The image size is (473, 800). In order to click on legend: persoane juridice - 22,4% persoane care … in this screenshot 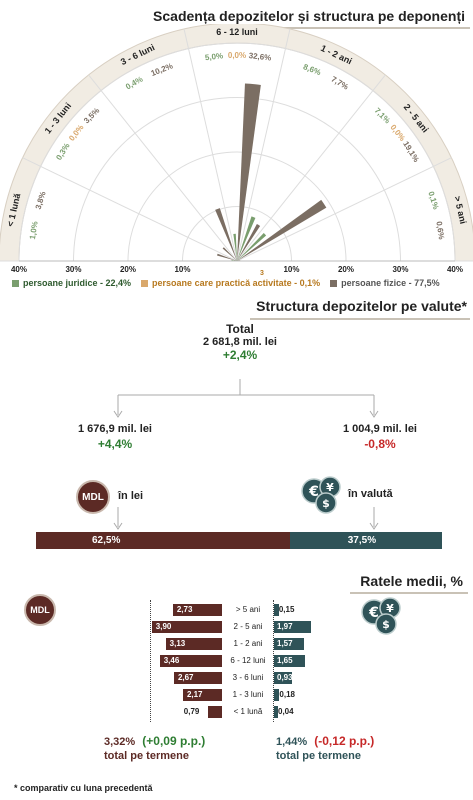, I will do `click(226, 279)`.